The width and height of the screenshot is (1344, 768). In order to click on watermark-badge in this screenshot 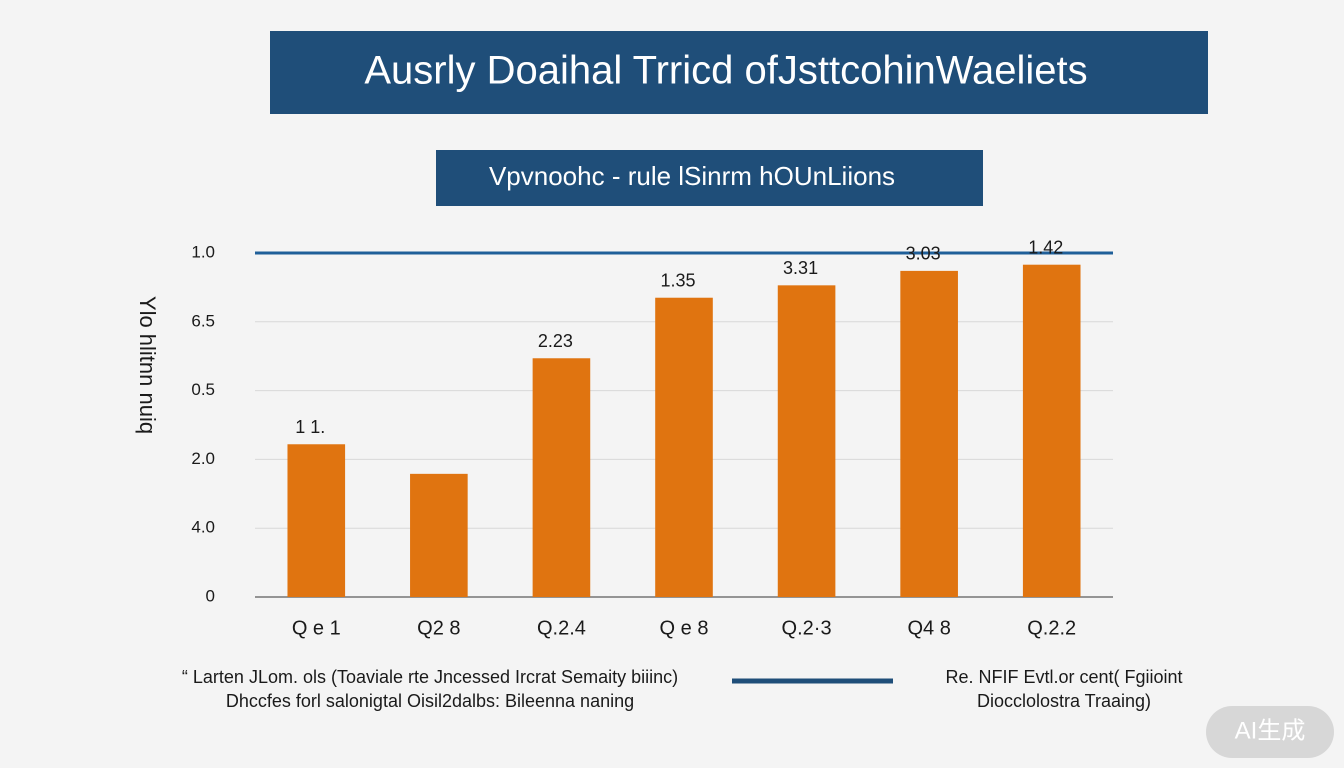, I will do `click(1270, 732)`.